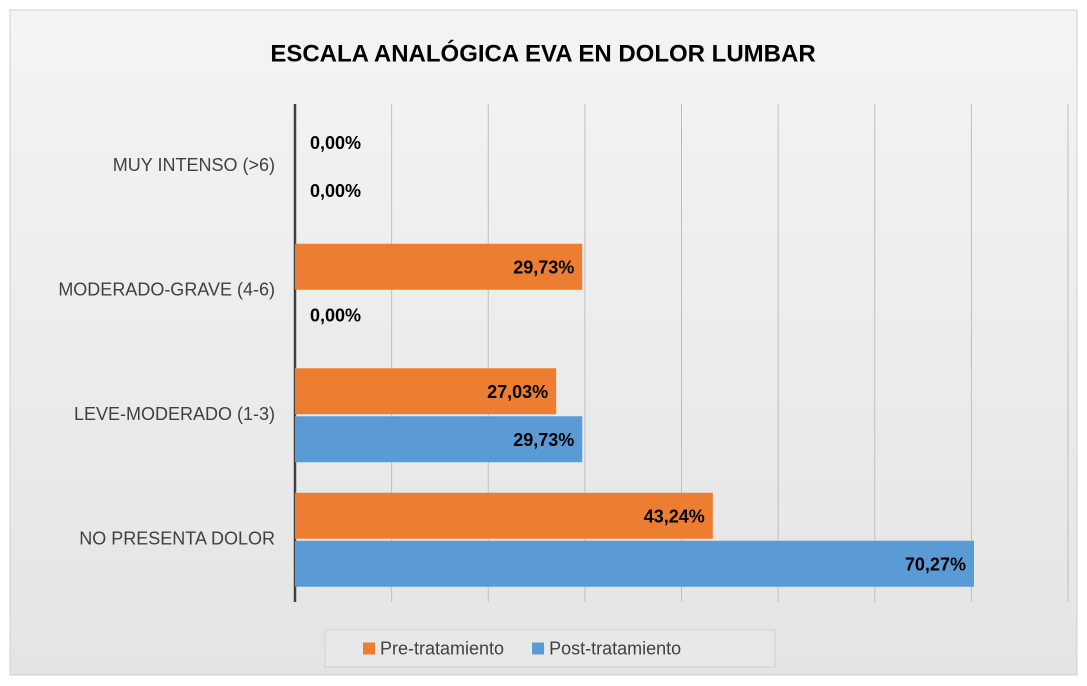 This screenshot has width=1087, height=686. Describe the element at coordinates (442, 648) in the screenshot. I see `legend-label: Pre-tratamiento` at that location.